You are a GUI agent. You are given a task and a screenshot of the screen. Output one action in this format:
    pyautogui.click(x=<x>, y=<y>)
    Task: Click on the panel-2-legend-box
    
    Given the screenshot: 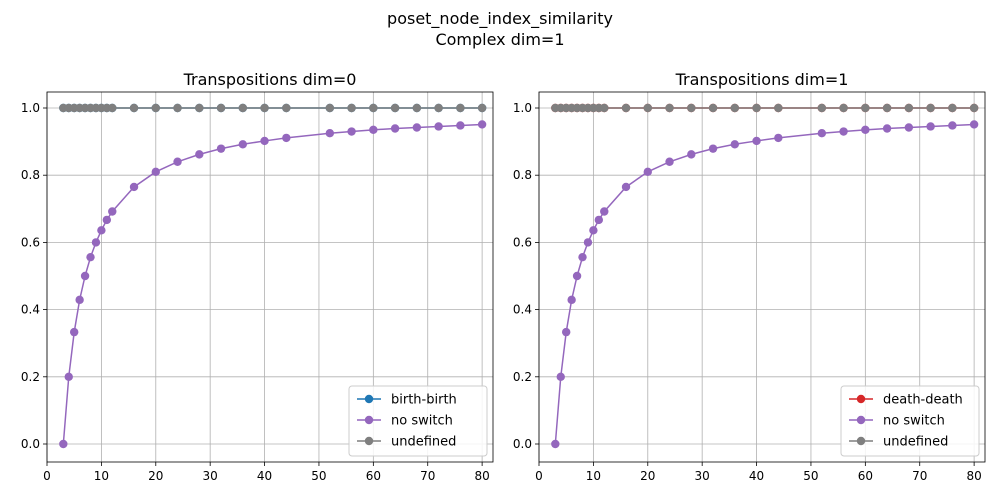 What is the action you would take?
    pyautogui.click(x=910, y=421)
    